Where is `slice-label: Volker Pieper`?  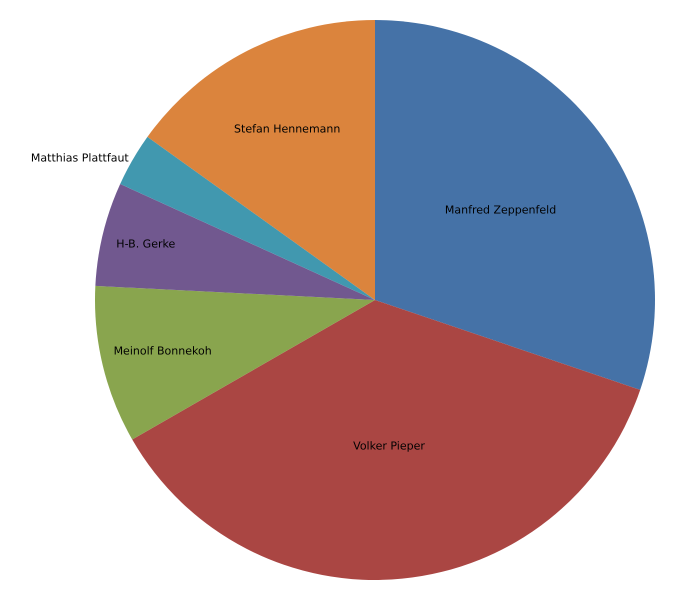
slice-label: Volker Pieper is located at coordinates (389, 445).